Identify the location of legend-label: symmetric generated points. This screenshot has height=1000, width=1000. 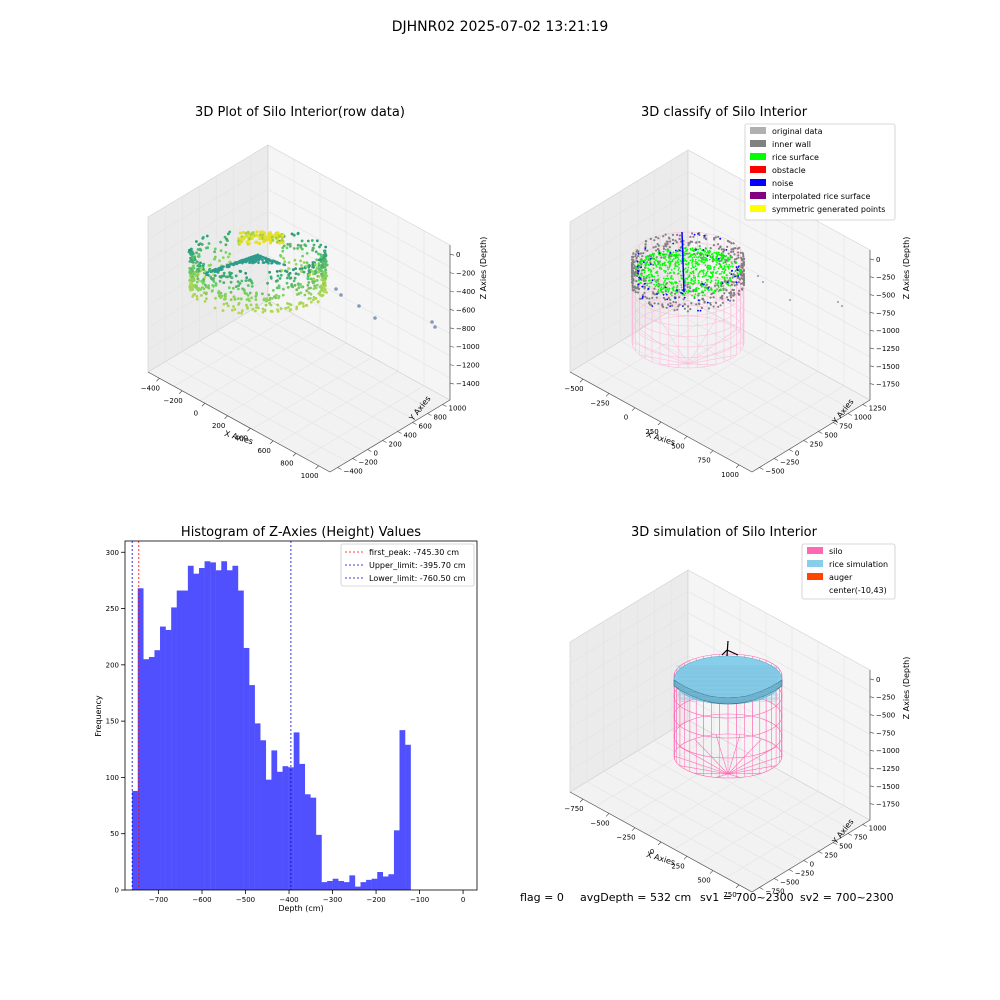
(828, 209).